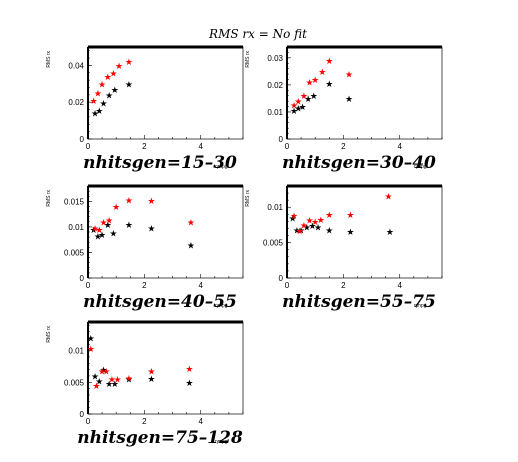 Image resolution: width=518 pixels, height=462 pixels. Describe the element at coordinates (359, 302) in the screenshot. I see `panel-title: nhitsgen=55–75` at that location.